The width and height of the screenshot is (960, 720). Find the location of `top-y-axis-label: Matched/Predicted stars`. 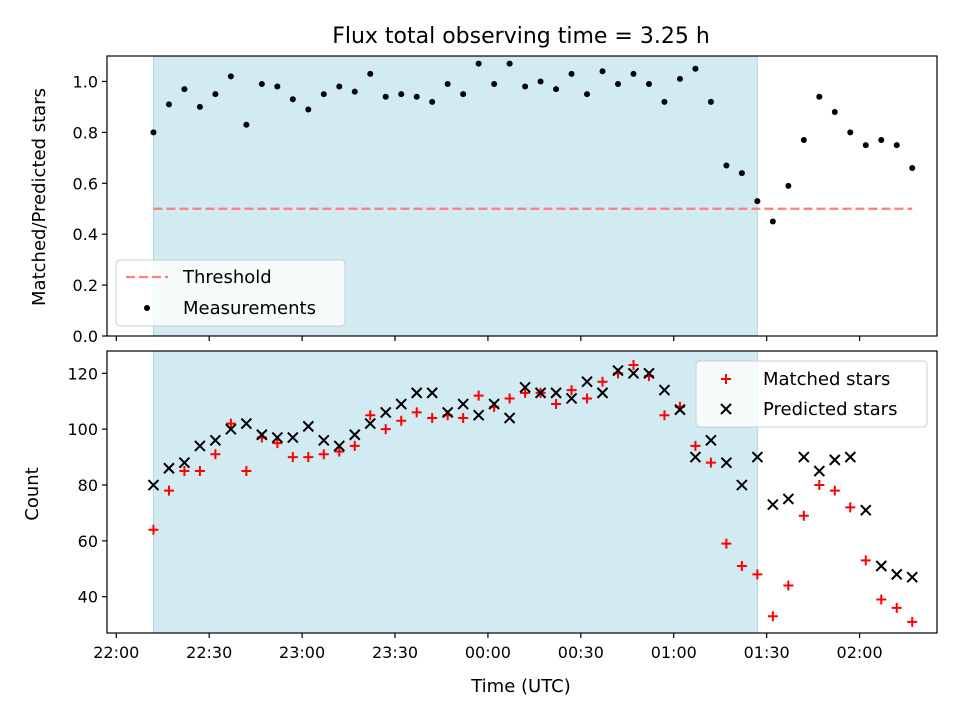

top-y-axis-label: Matched/Predicted stars is located at coordinates (39, 197).